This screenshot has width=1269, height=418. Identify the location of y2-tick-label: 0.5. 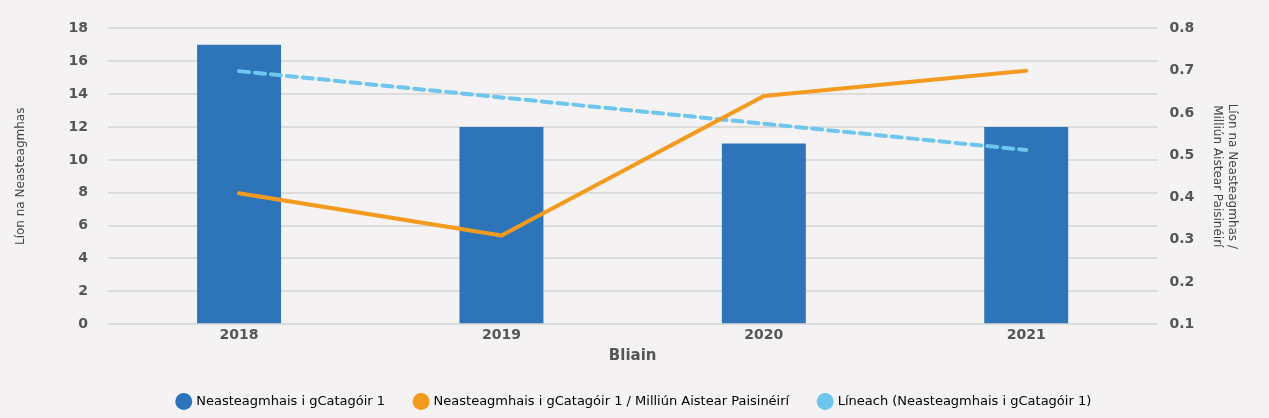
(1182, 153).